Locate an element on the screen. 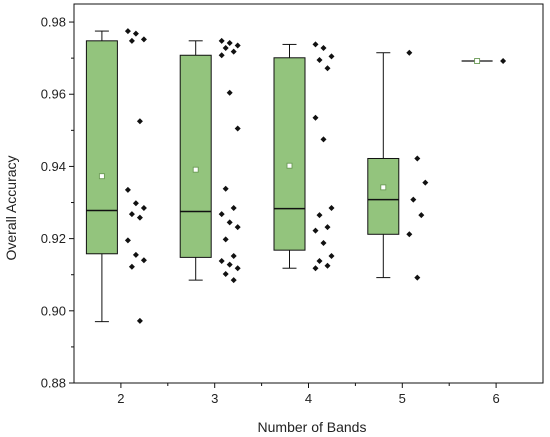 The image size is (550, 437). x-tick-label: 3 is located at coordinates (214, 398).